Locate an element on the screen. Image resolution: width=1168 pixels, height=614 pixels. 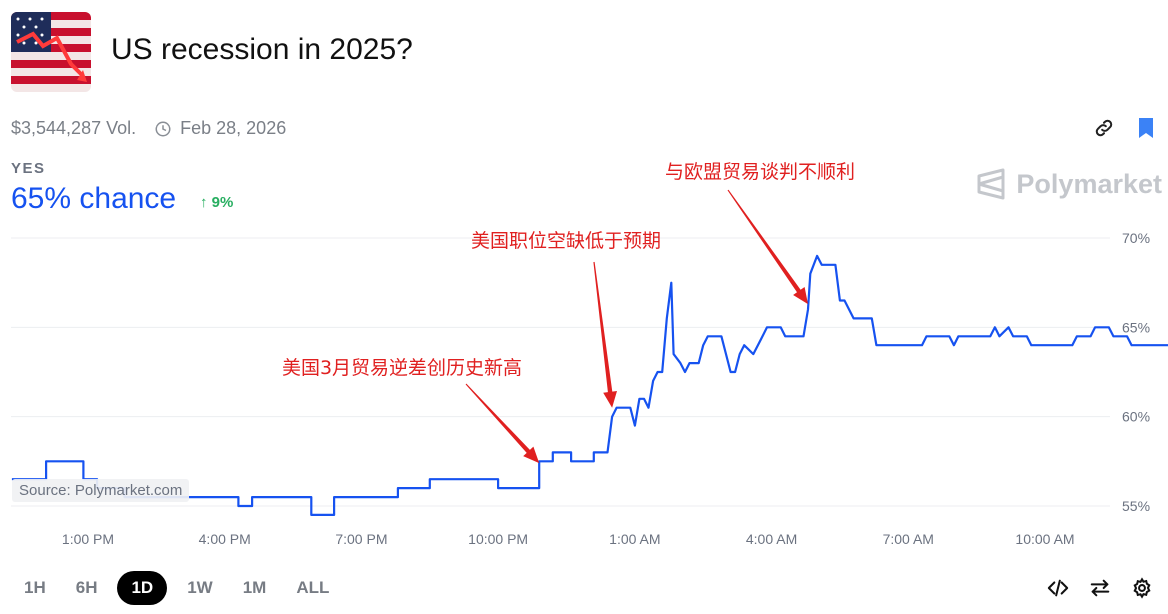
outcome-label: YES is located at coordinates (28, 168).